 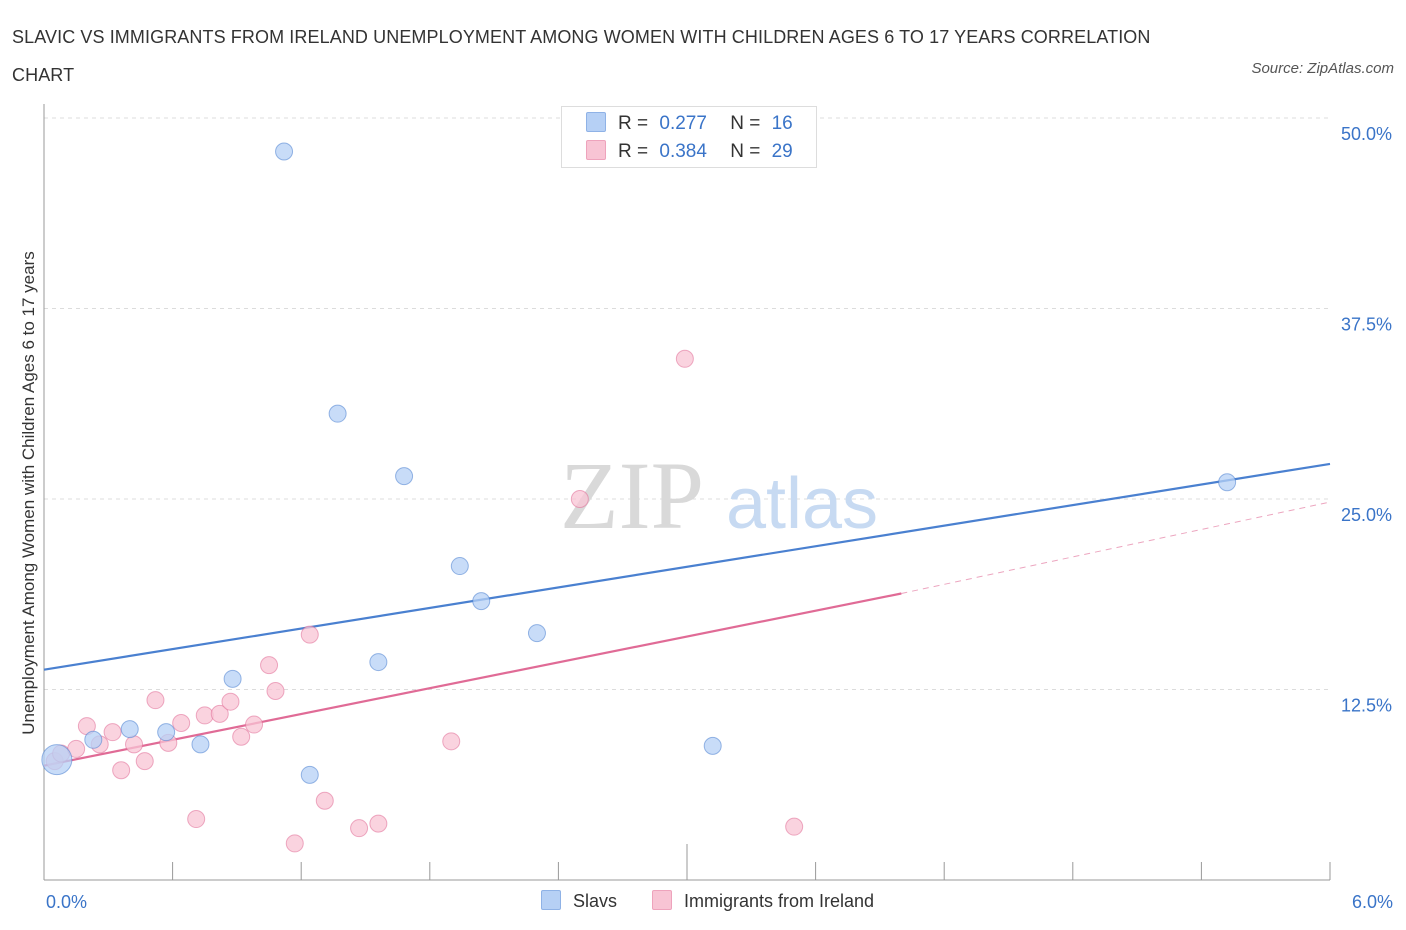 What do you see at coordinates (66, 902) in the screenshot?
I see `x-tick-label: 0.0%` at bounding box center [66, 902].